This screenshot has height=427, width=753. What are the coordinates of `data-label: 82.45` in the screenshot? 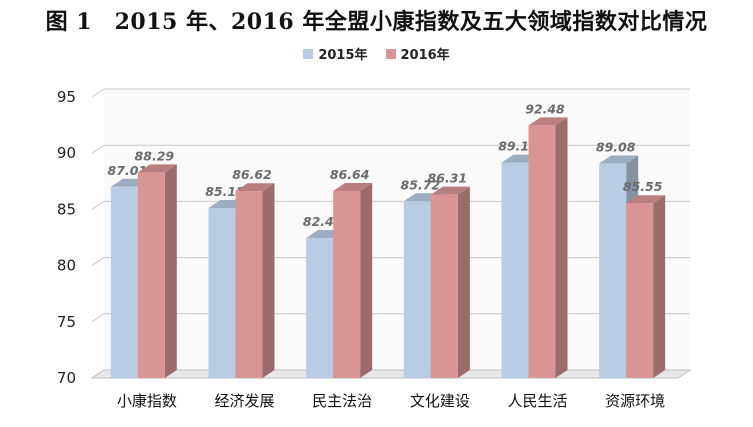 It's located at (323, 221).